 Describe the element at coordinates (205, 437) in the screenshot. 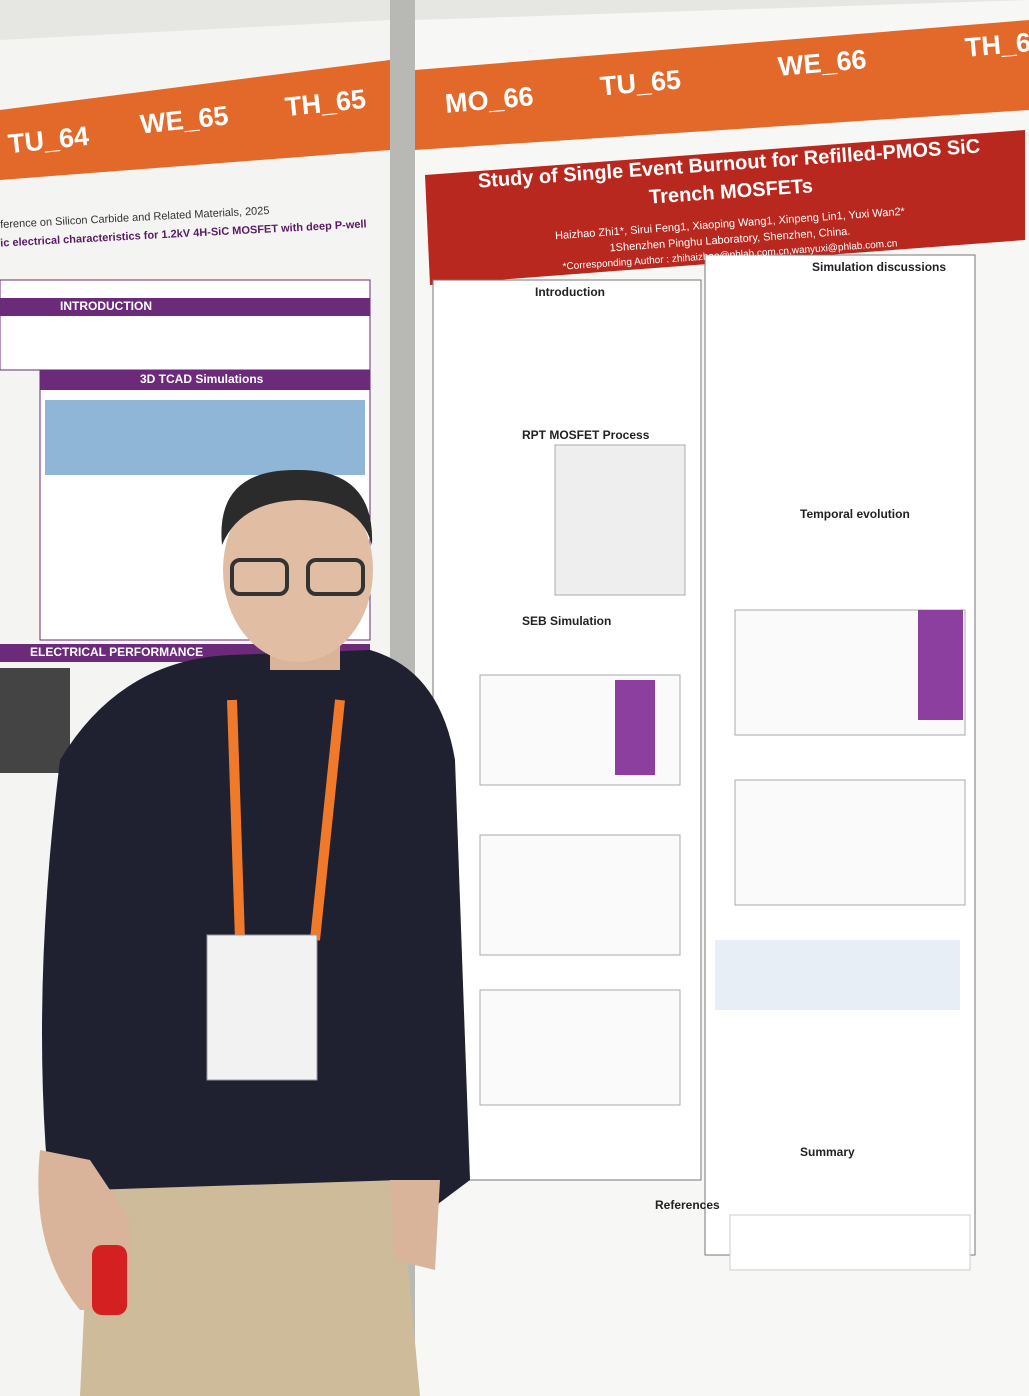

I see `tcad-figure` at that location.